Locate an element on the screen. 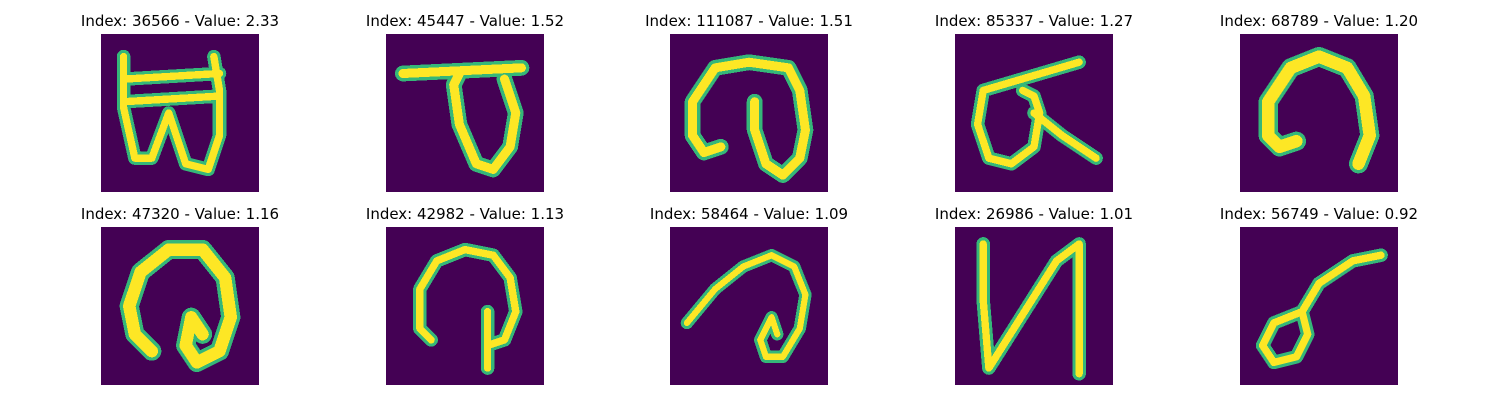  panel-title: Index: 58464 - Value: 1.09 is located at coordinates (749, 214).